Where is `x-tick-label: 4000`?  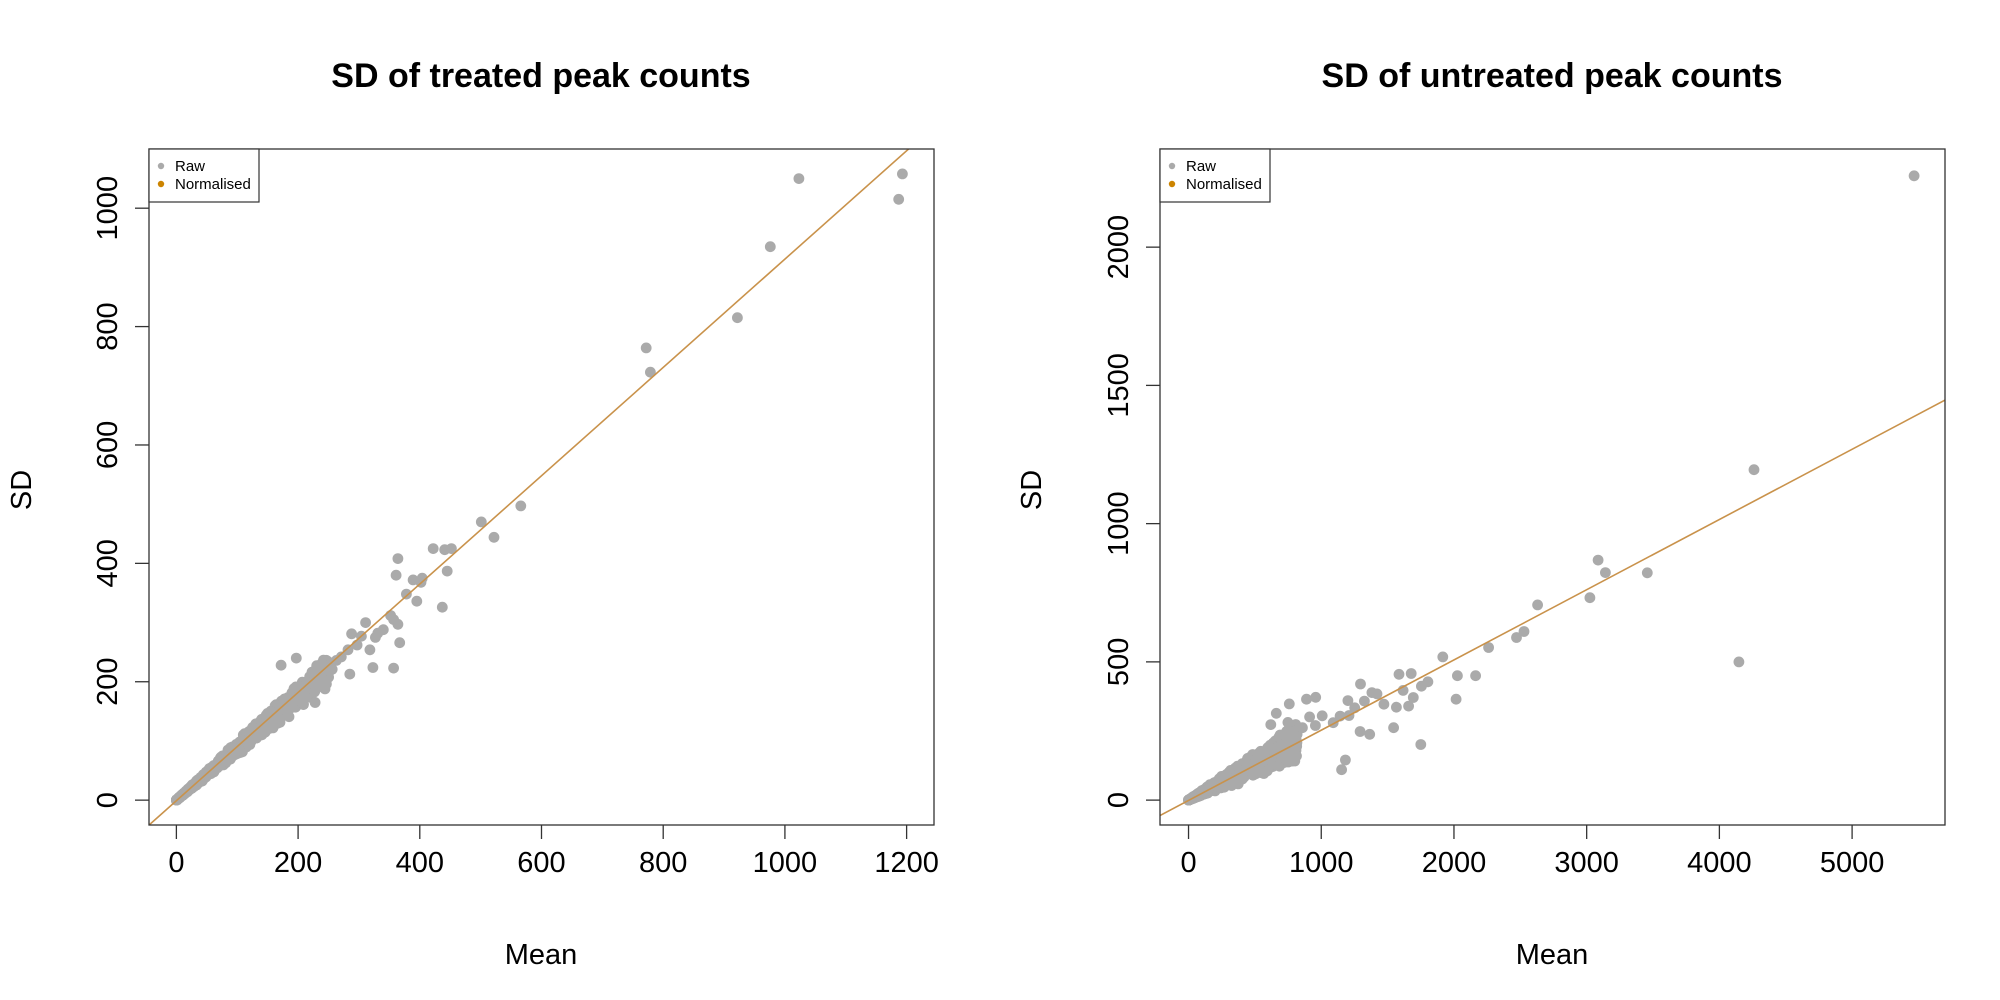
x-tick-label: 4000 is located at coordinates (1719, 863).